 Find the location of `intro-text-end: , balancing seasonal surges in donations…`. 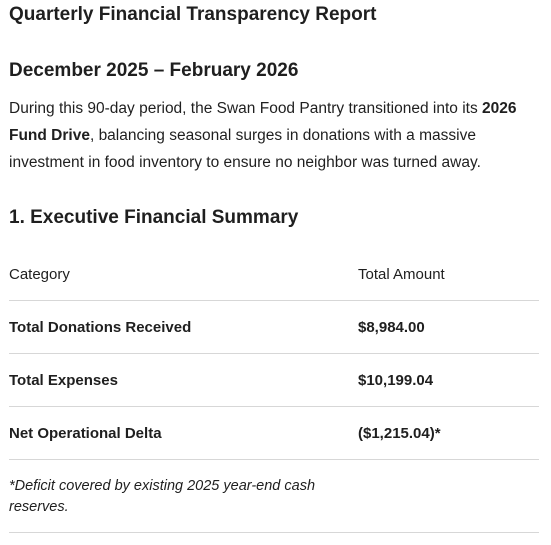

intro-text-end: , balancing seasonal surges in donations… is located at coordinates (245, 149).